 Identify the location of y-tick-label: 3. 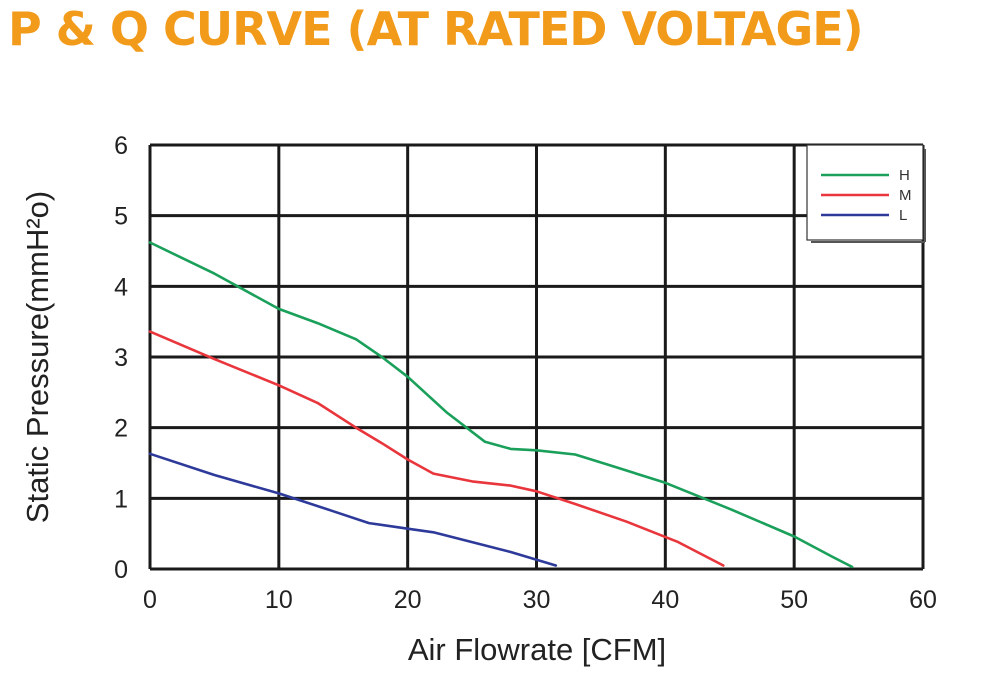
(121, 358).